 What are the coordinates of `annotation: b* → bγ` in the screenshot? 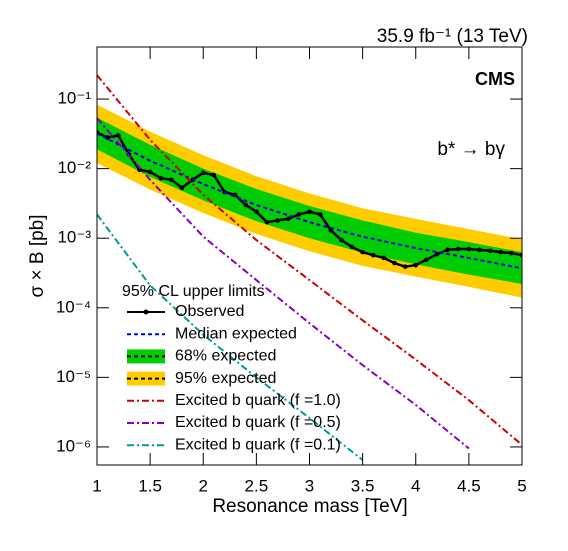 It's located at (471, 149).